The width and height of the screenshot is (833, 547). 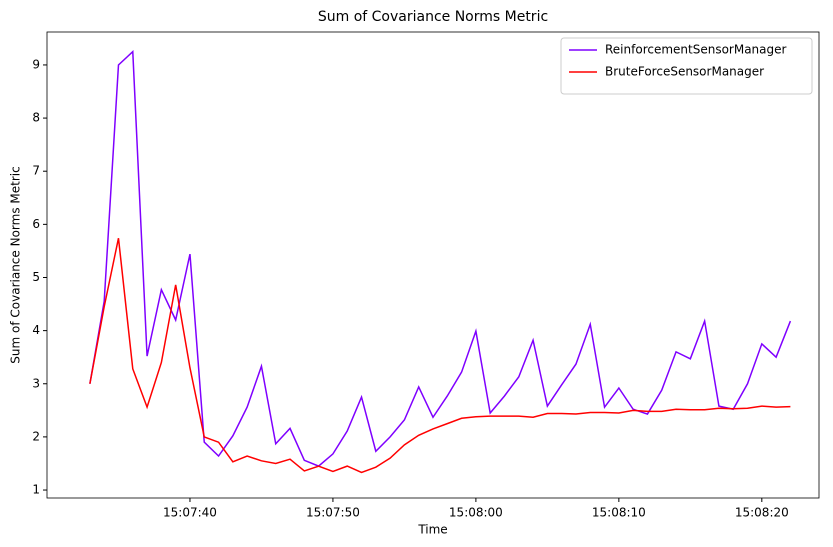 I want to click on y-tick-label: 5, so click(x=36, y=277).